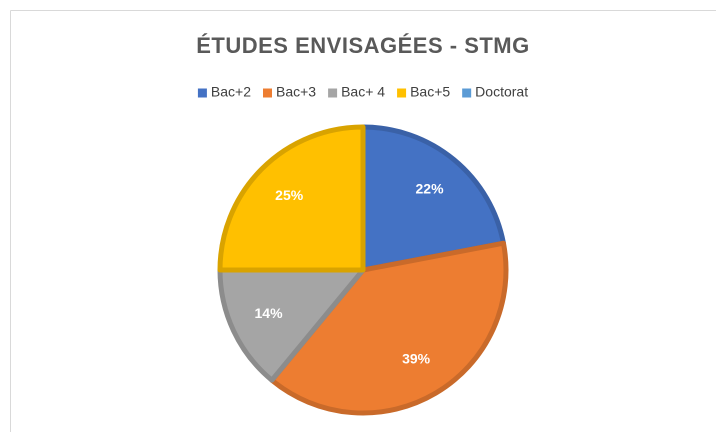 This screenshot has height=432, width=717. What do you see at coordinates (363, 45) in the screenshot?
I see `chart-title: ÉTUDES ENVISAGÉES - STMG` at bounding box center [363, 45].